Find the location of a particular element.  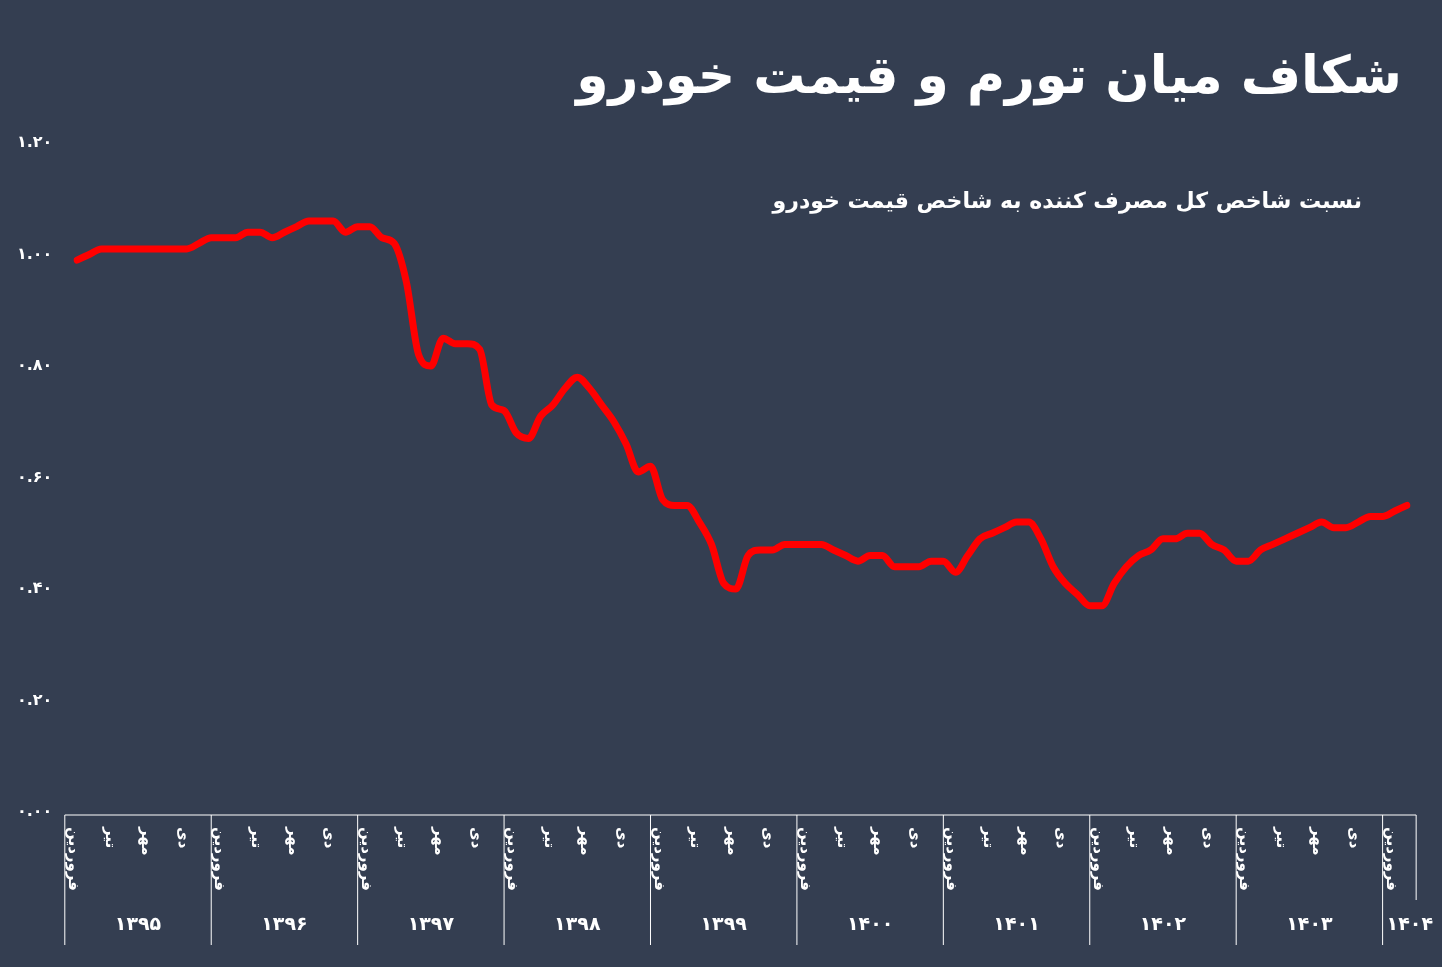

y-tick-label: ۰.۲۰ is located at coordinates (35, 699).